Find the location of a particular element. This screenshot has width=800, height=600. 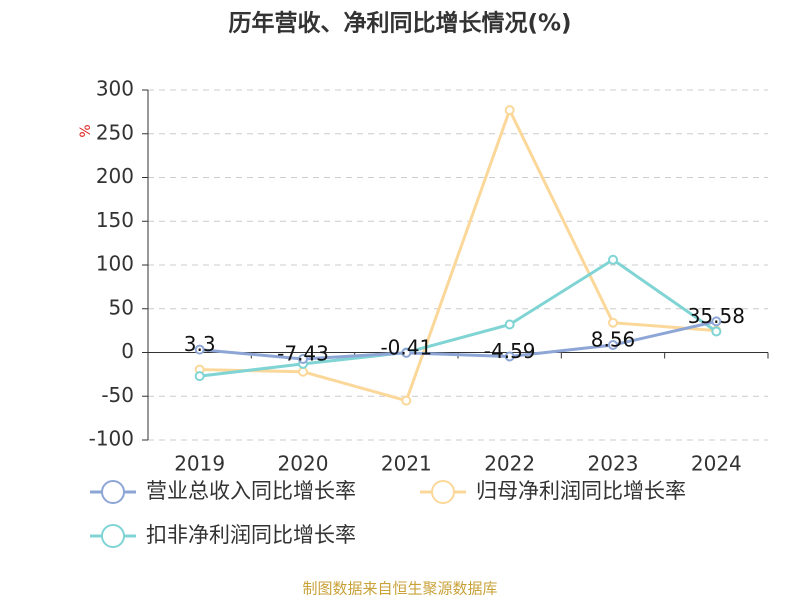

y-tick-label: 100 is located at coordinates (115, 264).